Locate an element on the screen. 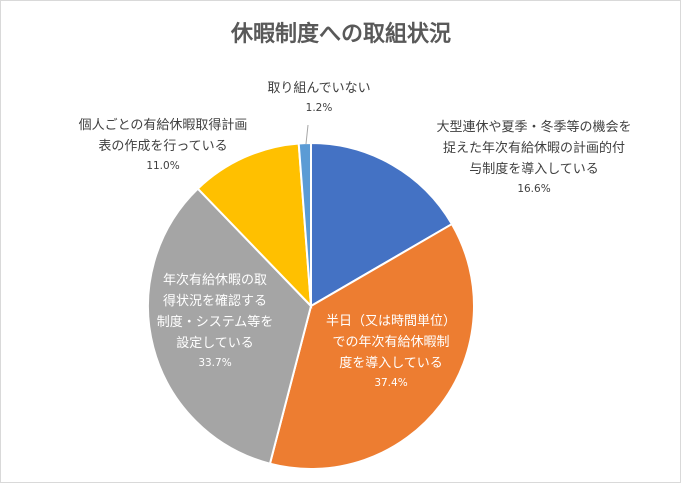 The height and width of the screenshot is (483, 681). slice-label-tracking-system: 年次有給休暇の取得状況を確認する制度・システム等を設定している 33.7% is located at coordinates (215, 320).